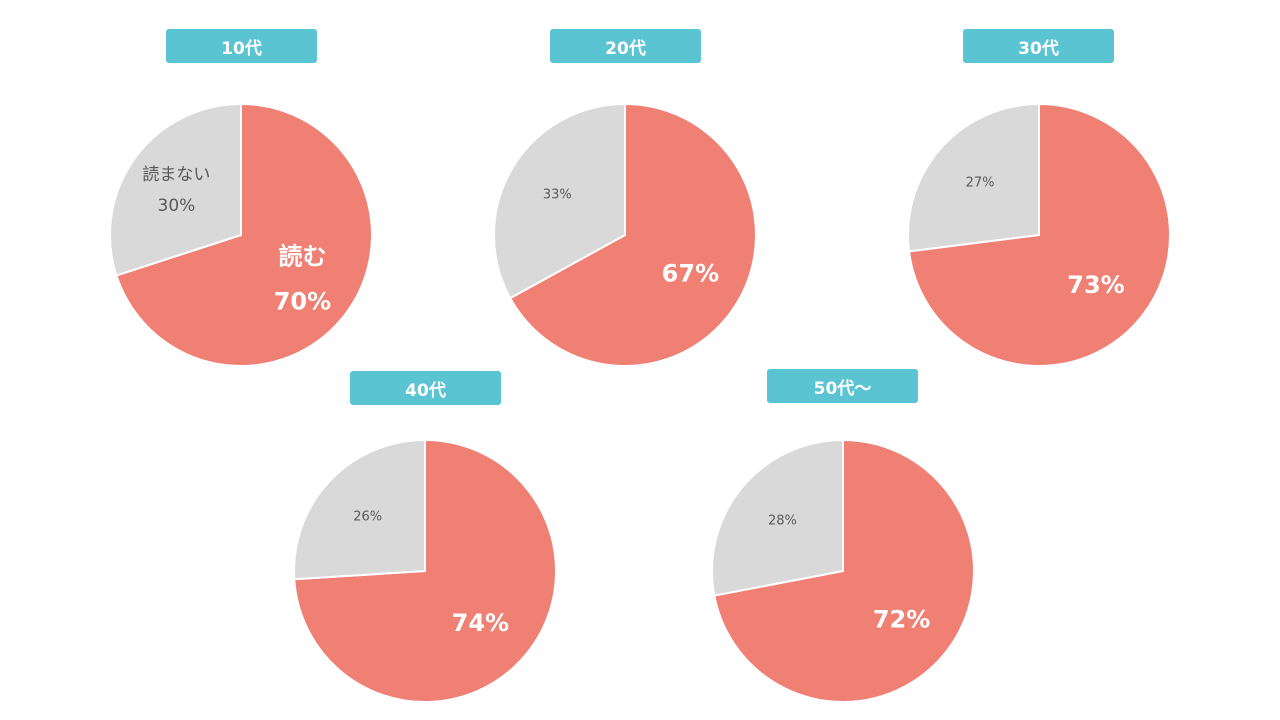  Describe the element at coordinates (625, 46) in the screenshot. I see `age-label-20s: 20代` at that location.